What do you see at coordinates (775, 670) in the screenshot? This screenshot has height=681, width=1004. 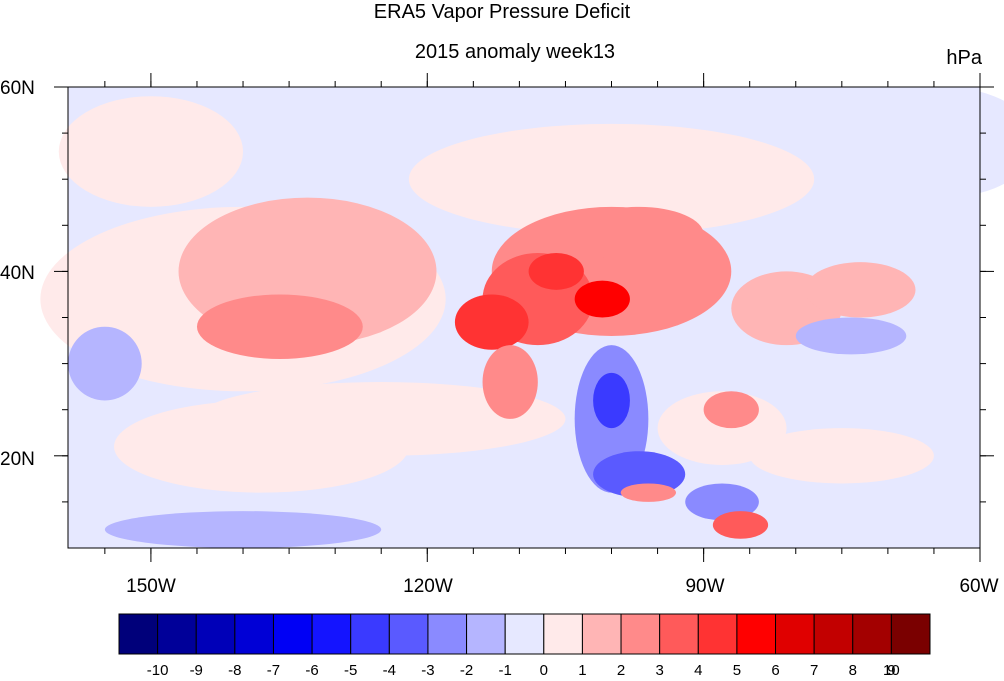 I see `colorbar-tick-label: 6` at bounding box center [775, 670].